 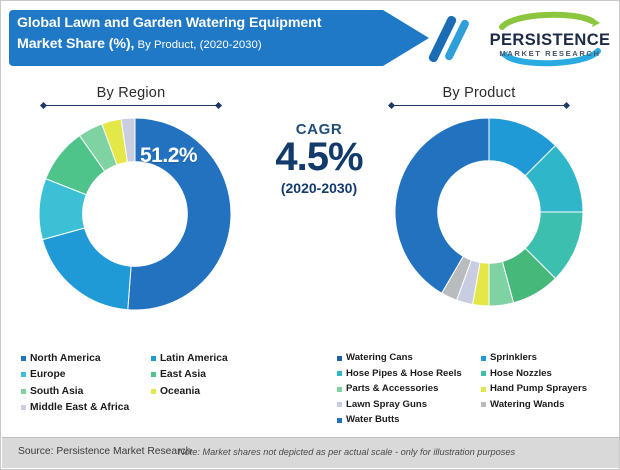 I want to click on legend-item: Lawn Spray Guns, so click(x=409, y=404).